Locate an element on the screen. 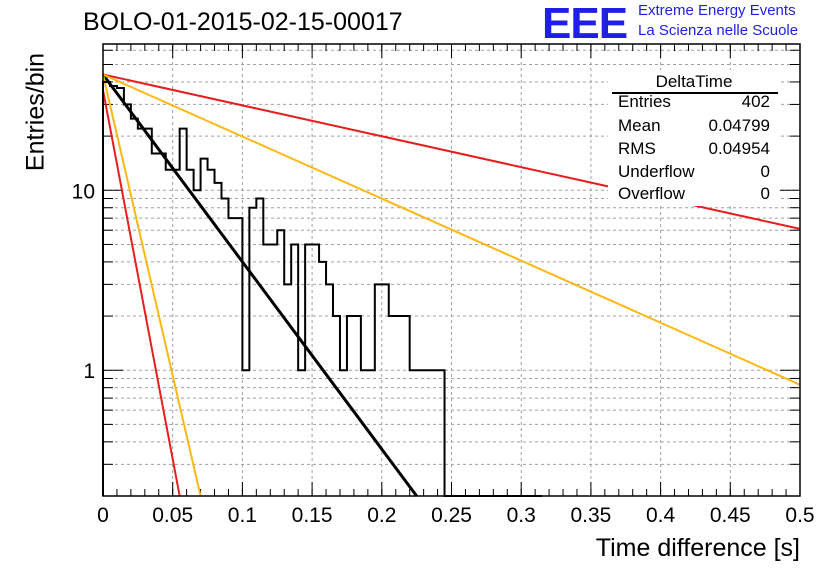  stats-title: DeltaTime is located at coordinates (694, 81).